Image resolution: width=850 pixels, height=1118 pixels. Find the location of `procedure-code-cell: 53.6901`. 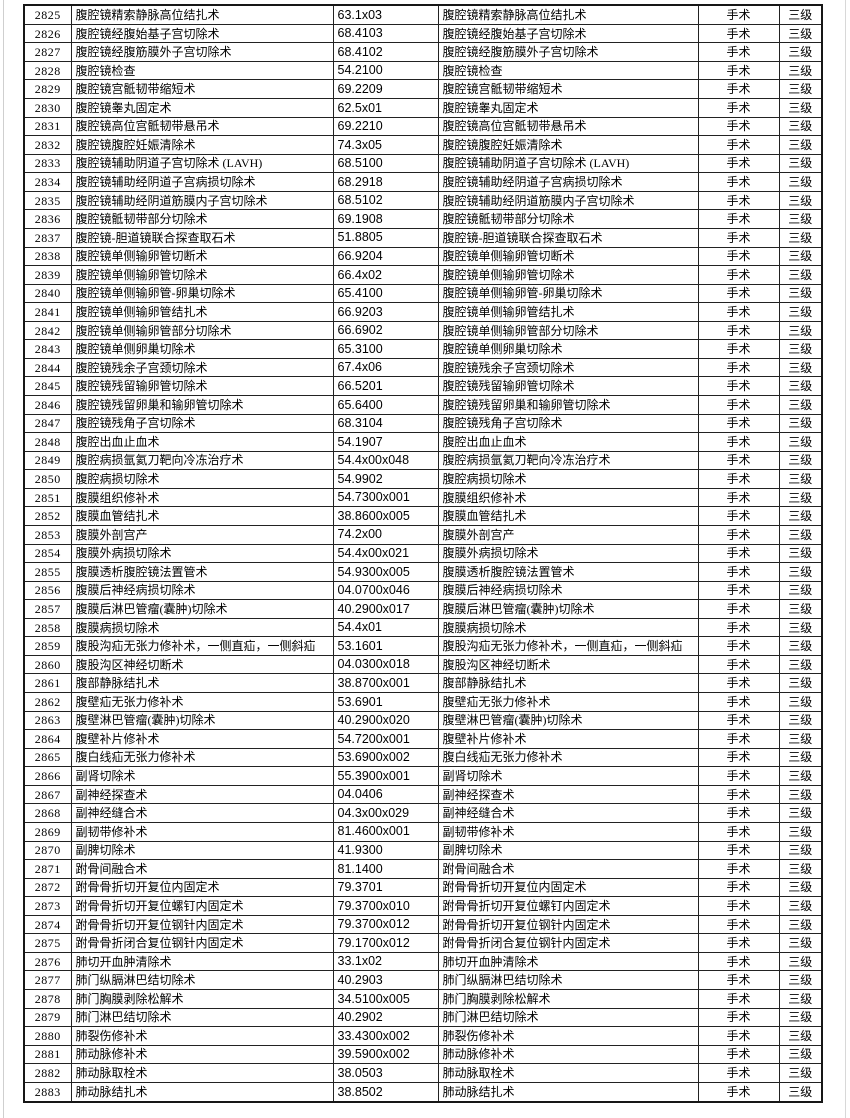

procedure-code-cell: 53.6901 is located at coordinates (385, 702).